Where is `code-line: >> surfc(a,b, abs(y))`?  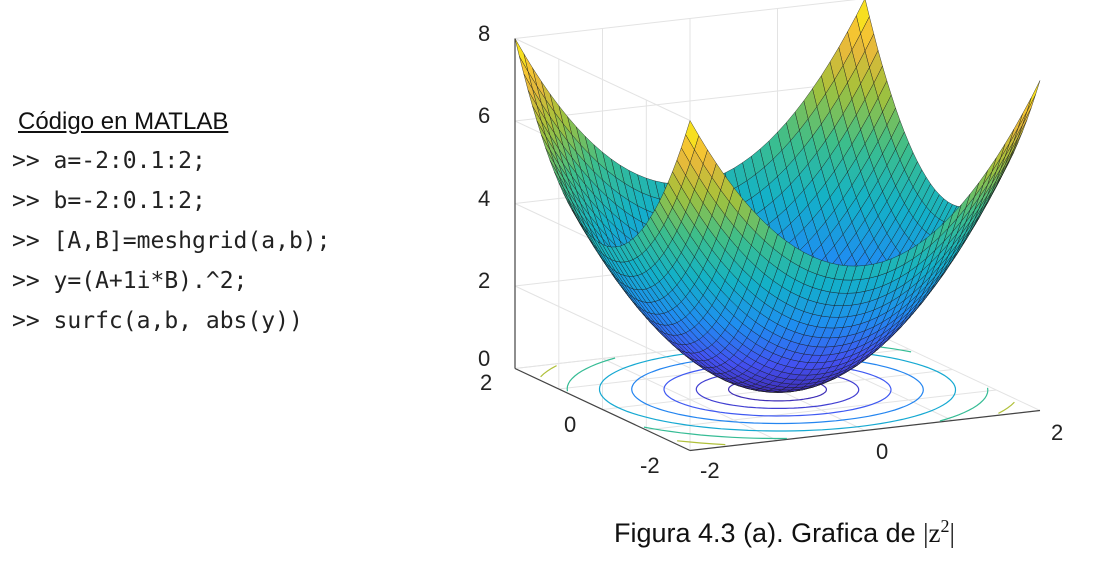
code-line: >> surfc(a,b, abs(y)) is located at coordinates (157, 321).